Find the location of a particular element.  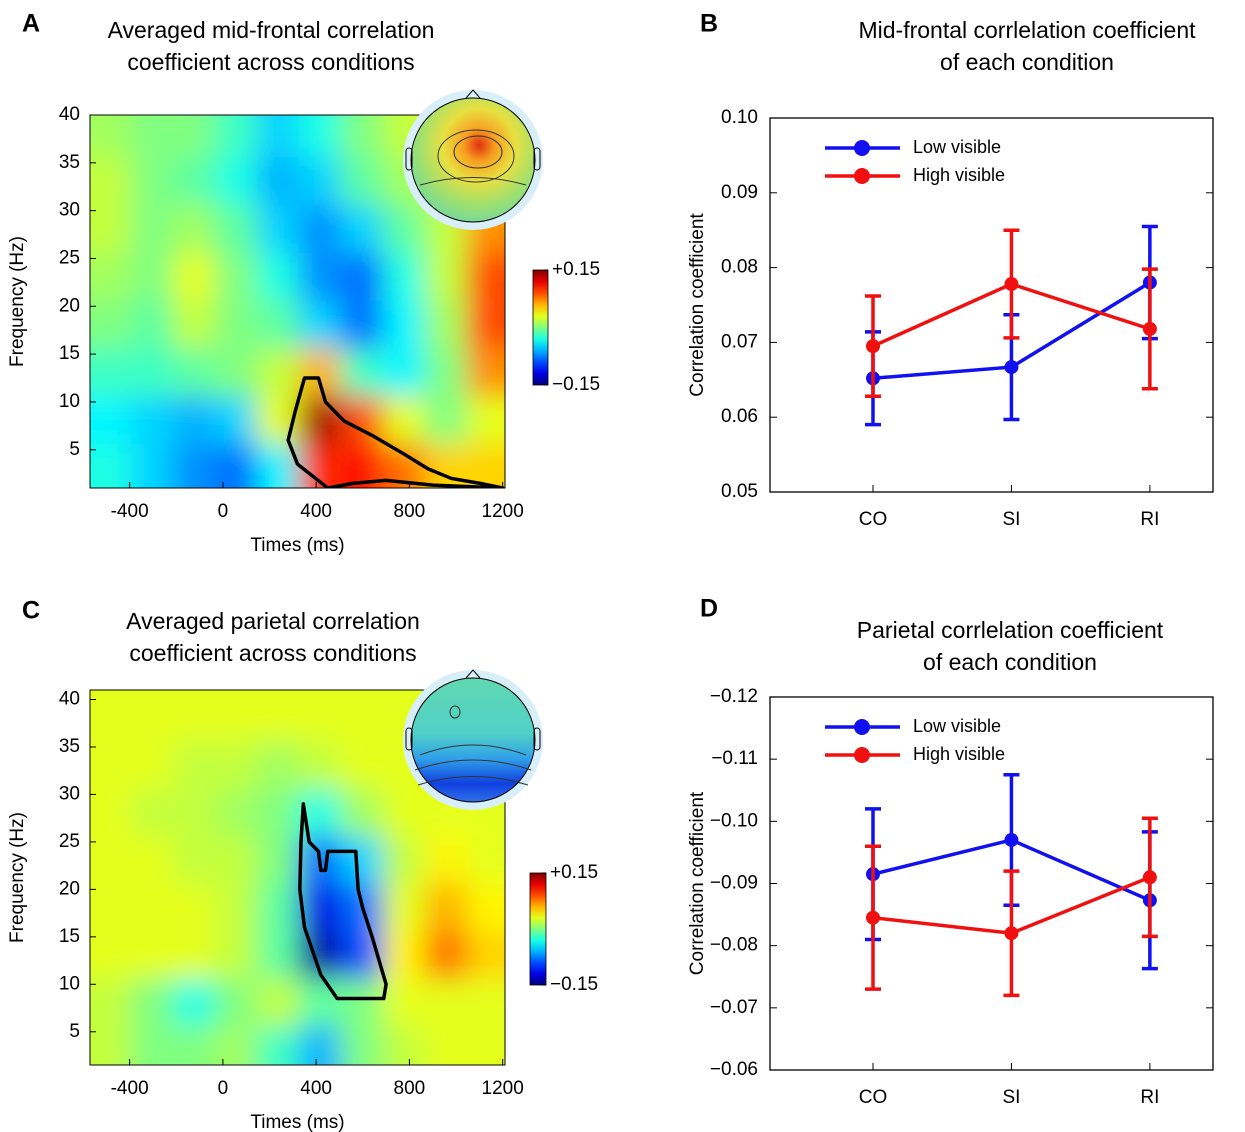

legend-marker is located at coordinates (862, 148).